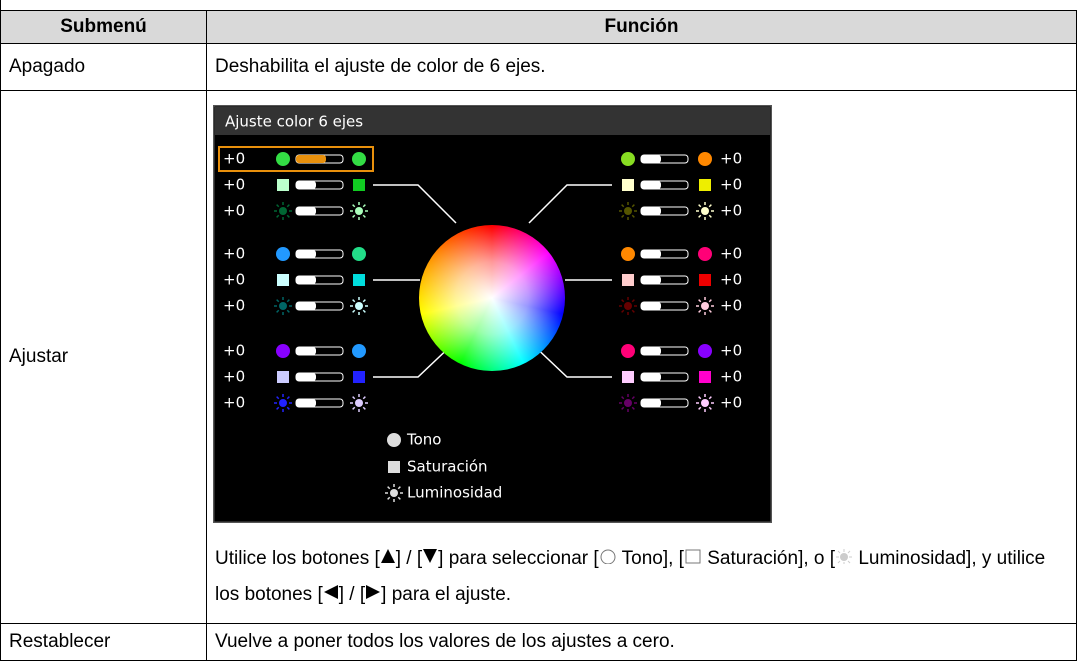  What do you see at coordinates (844, 557) in the screenshot?
I see `sun-icon` at bounding box center [844, 557].